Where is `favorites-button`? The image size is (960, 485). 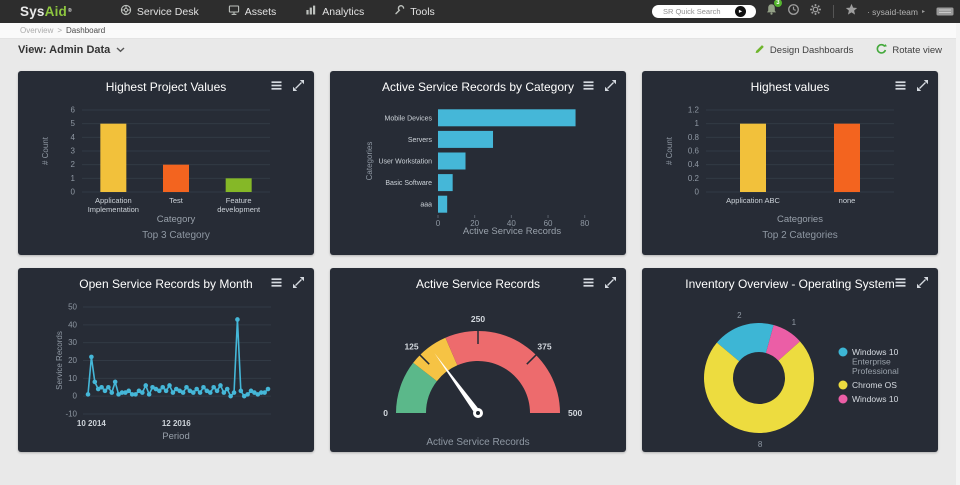 favorites-button is located at coordinates (851, 12).